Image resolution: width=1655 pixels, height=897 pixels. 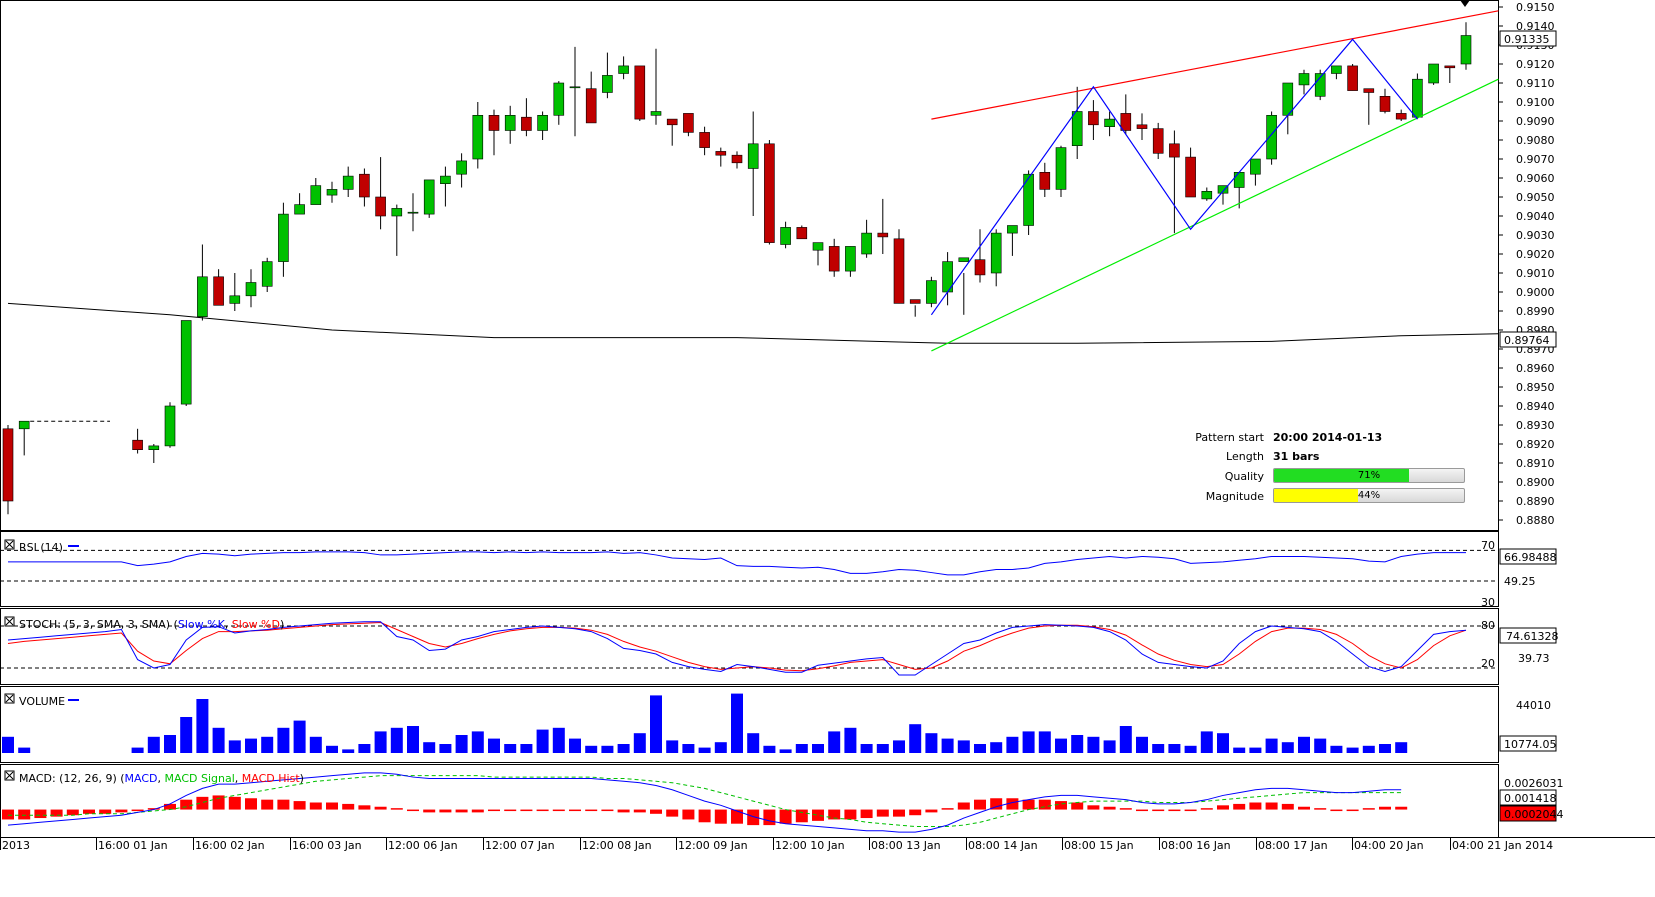 I want to click on ma-price-label: 0.89764, so click(x=1527, y=340).